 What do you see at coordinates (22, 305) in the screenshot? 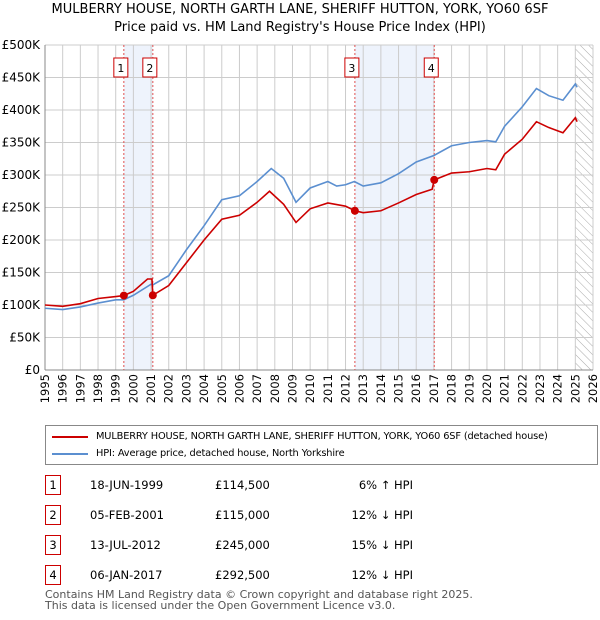
I see `y-tick-label: £100K` at bounding box center [22, 305].